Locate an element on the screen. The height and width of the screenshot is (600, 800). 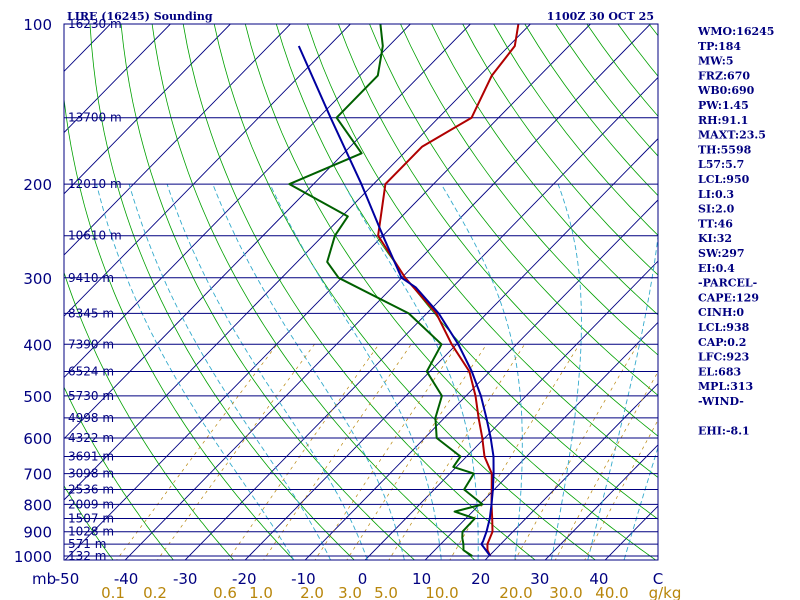
mixing-ratio-tick-label: 1.0 is located at coordinates (261, 592).